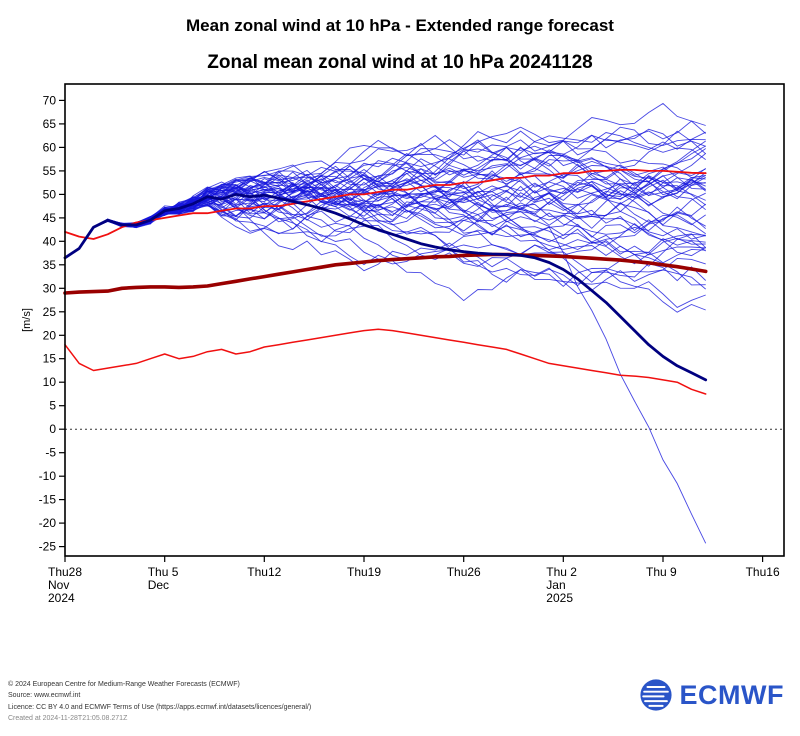 This screenshot has height=736, width=800. What do you see at coordinates (58, 585) in the screenshot?
I see `svg-text: Nov` at bounding box center [58, 585].